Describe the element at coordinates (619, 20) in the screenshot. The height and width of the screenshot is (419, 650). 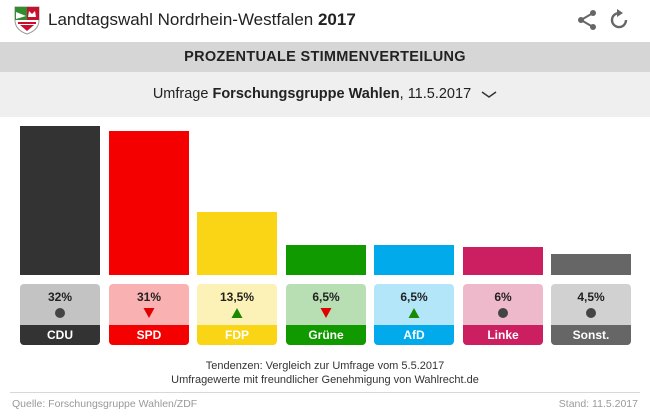
I see `refresh-icon` at that location.